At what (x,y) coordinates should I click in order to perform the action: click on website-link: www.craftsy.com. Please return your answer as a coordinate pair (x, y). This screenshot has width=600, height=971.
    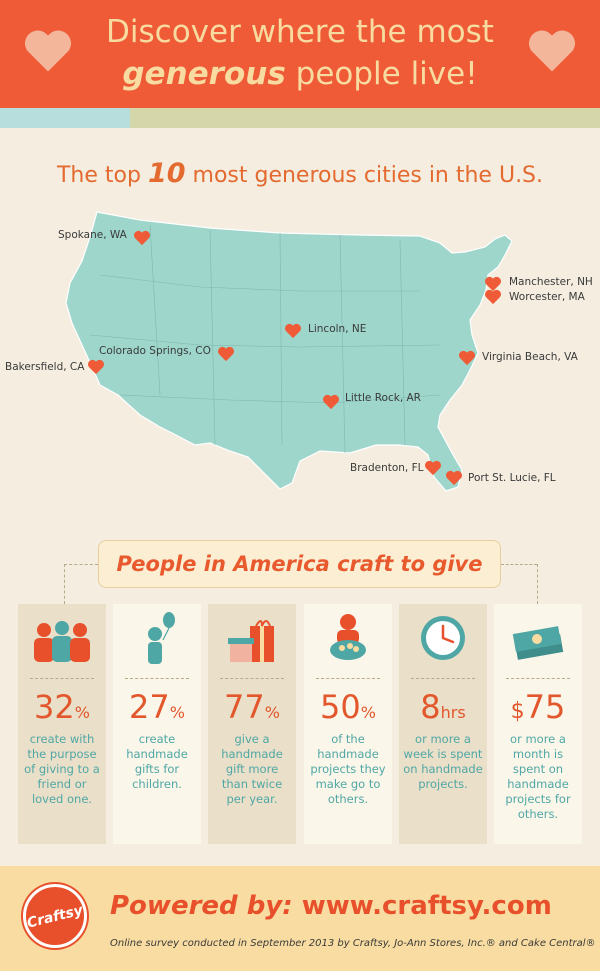
    Looking at the image, I should click on (426, 906).